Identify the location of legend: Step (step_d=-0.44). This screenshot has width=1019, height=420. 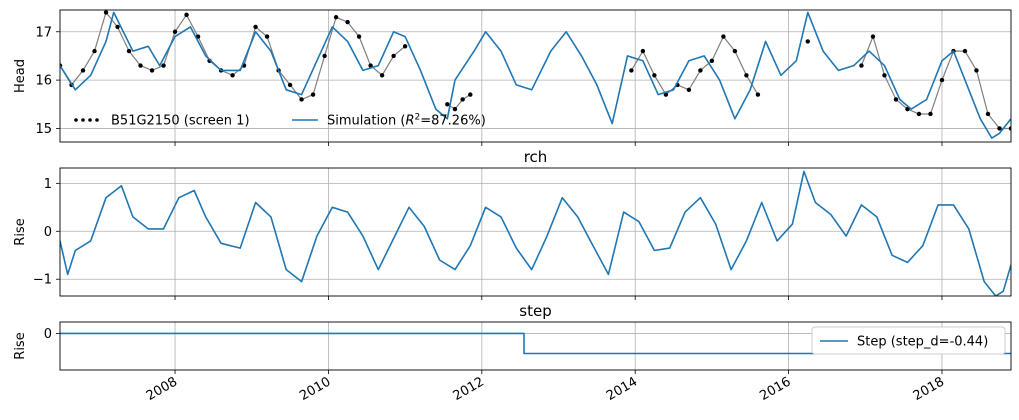
(908, 340).